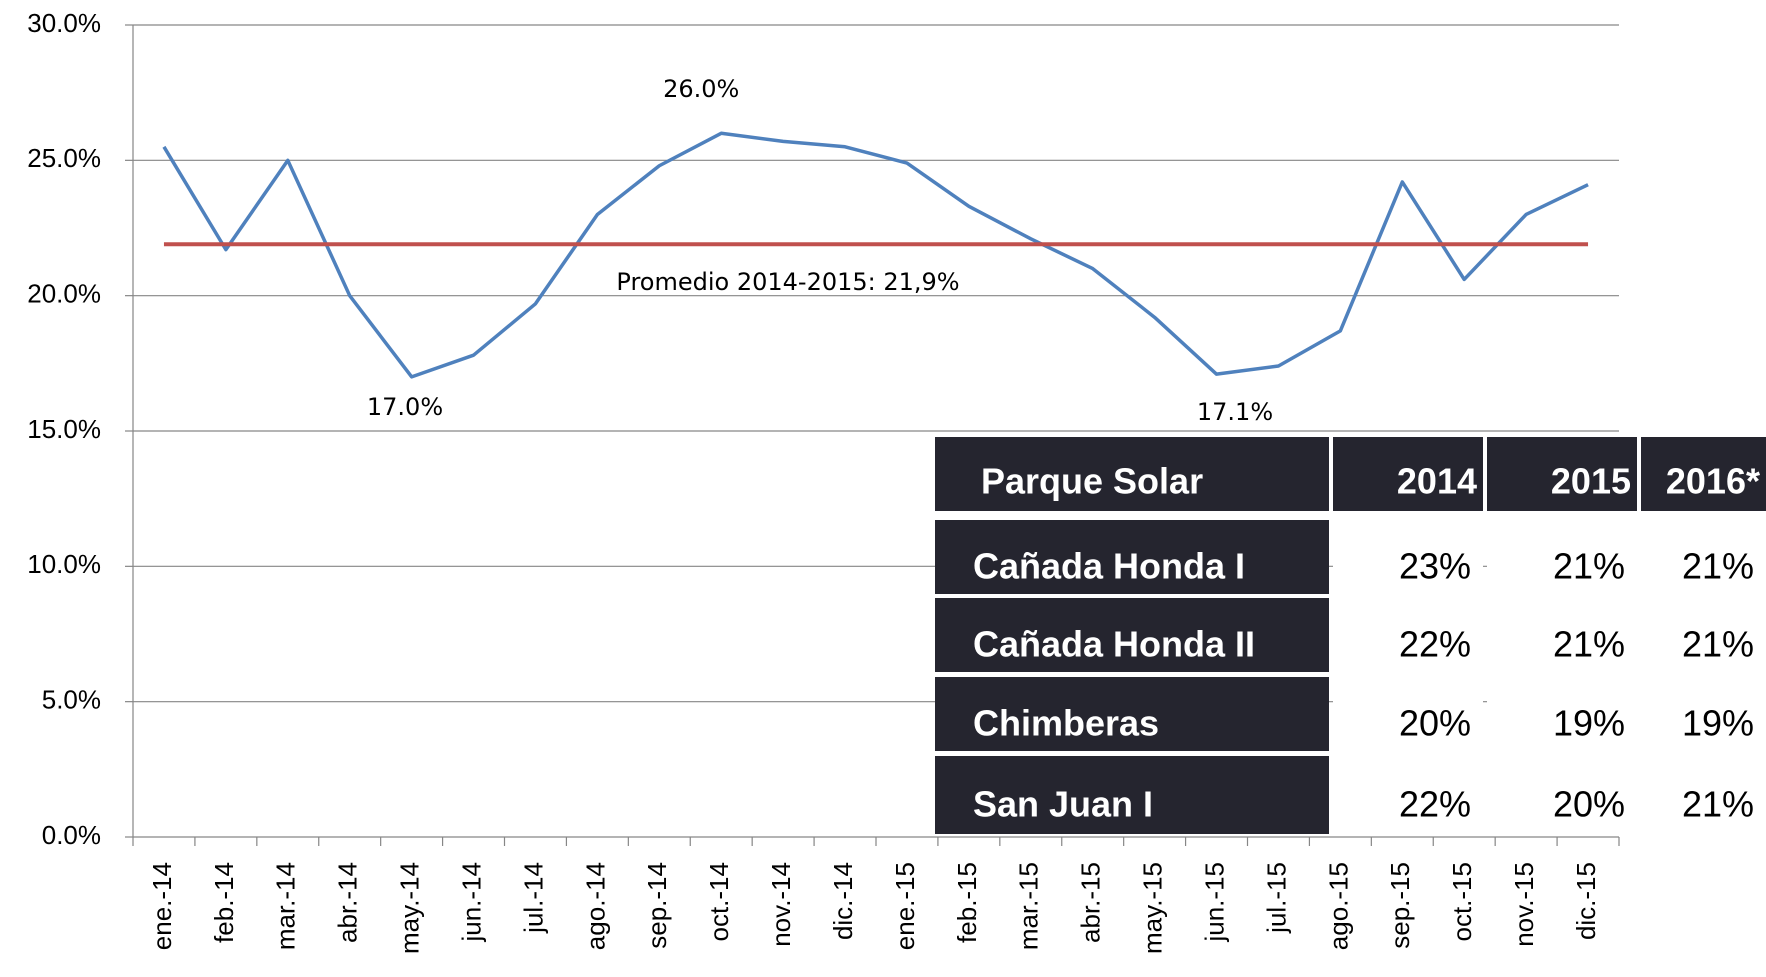 This screenshot has height=977, width=1766. What do you see at coordinates (1713, 481) in the screenshot?
I see `table-header: 2016*` at bounding box center [1713, 481].